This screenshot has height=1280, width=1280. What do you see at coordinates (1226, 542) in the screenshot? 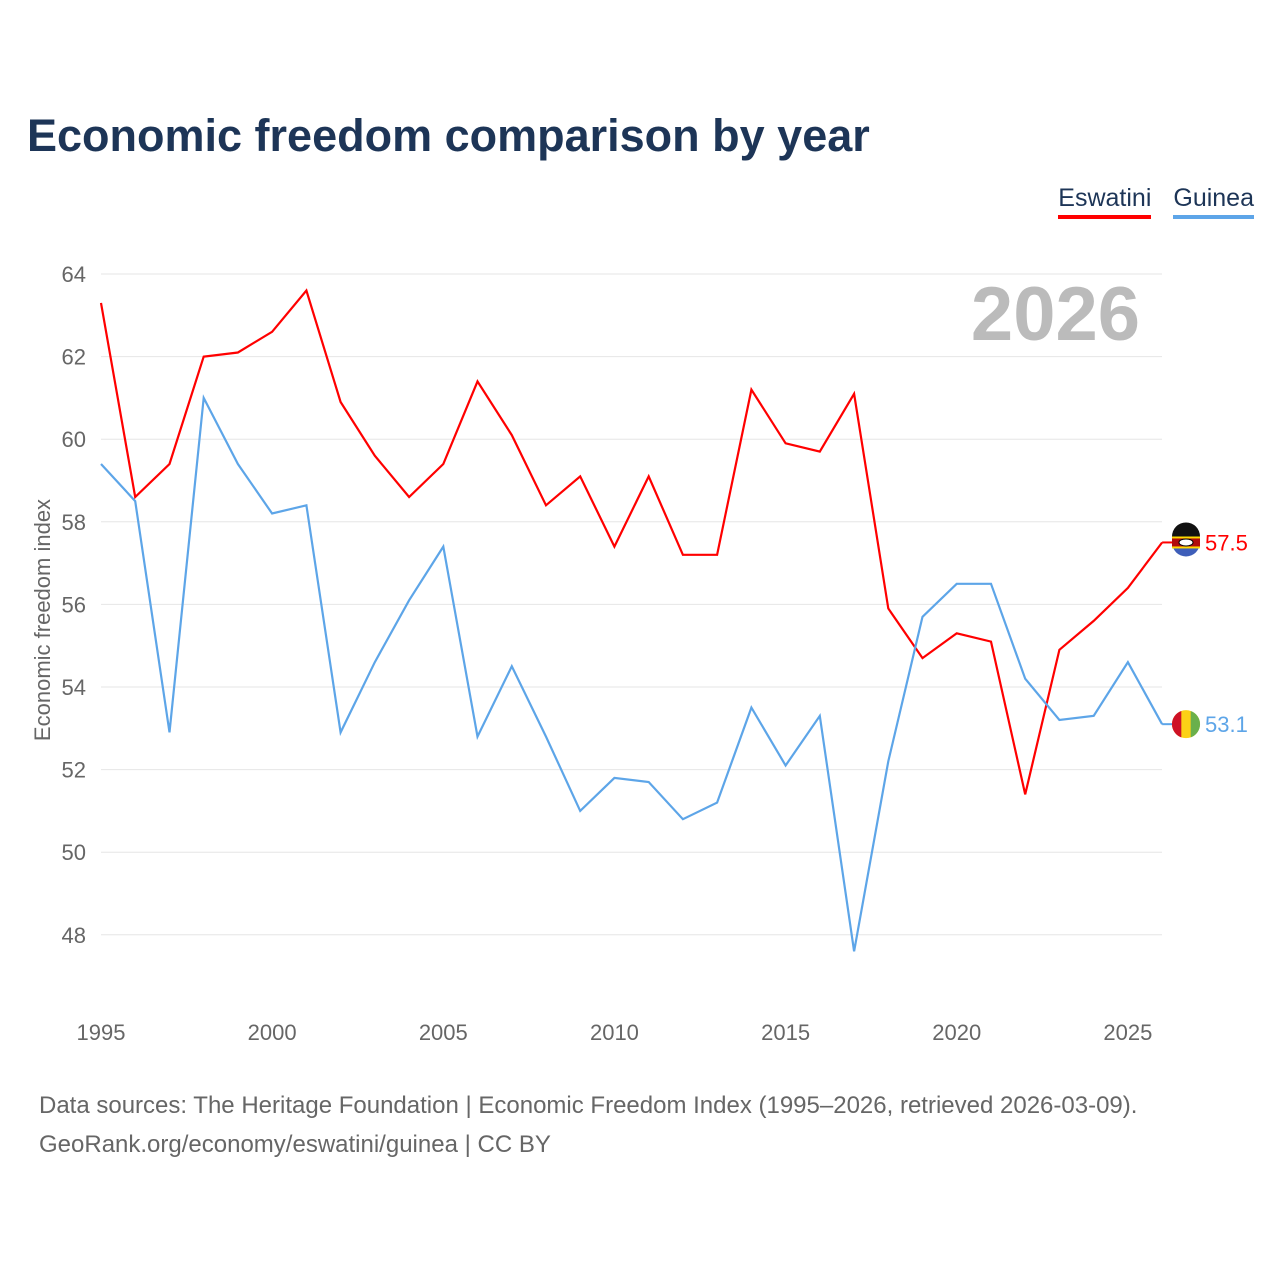
I see `end-value-label-eswatini: 57.5` at bounding box center [1226, 542].